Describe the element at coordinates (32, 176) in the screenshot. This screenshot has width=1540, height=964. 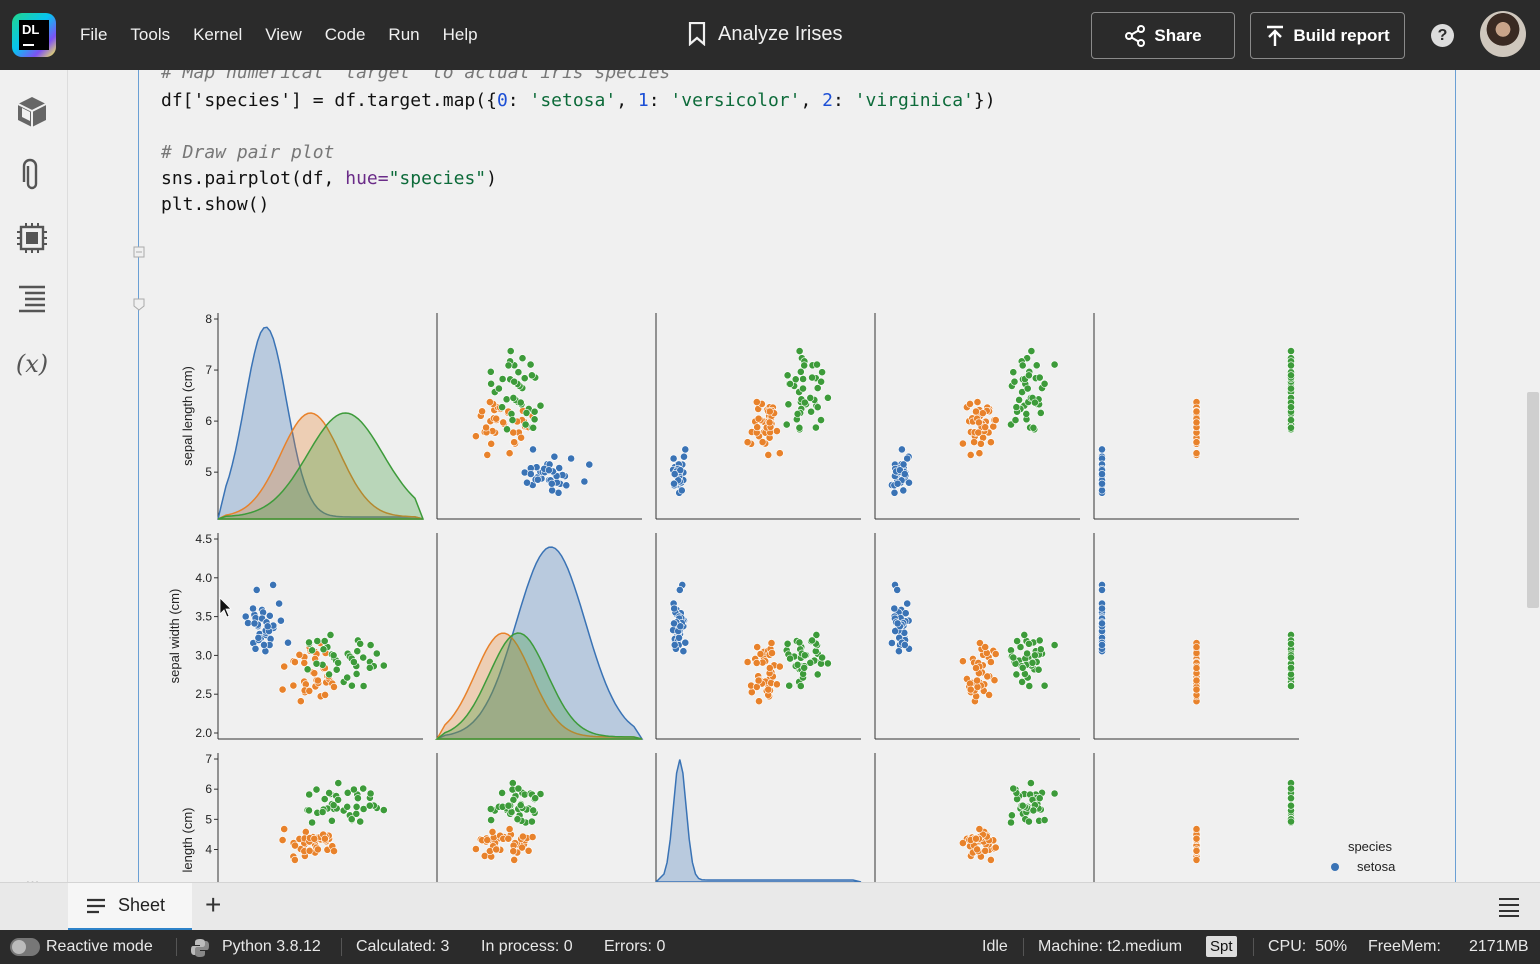
I see `attachment-icon` at that location.